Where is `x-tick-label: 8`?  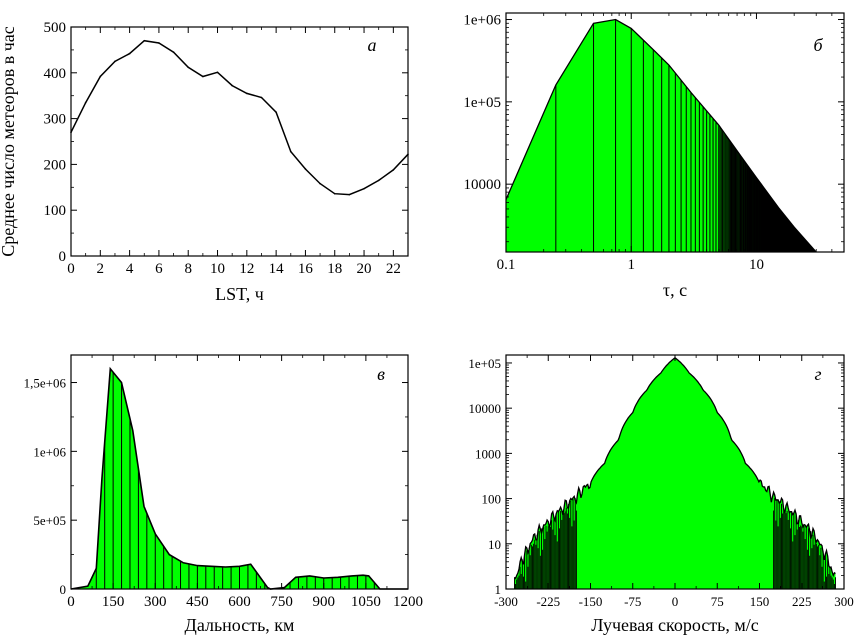 x-tick-label: 8 is located at coordinates (188, 269).